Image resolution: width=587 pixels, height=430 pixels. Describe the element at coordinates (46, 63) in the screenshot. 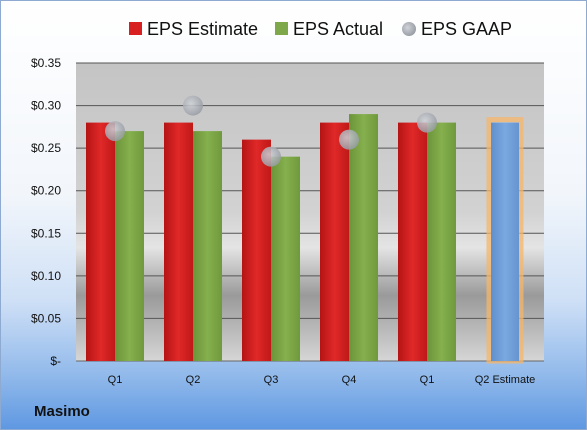

I see `y-tick-label: $0.35` at that location.